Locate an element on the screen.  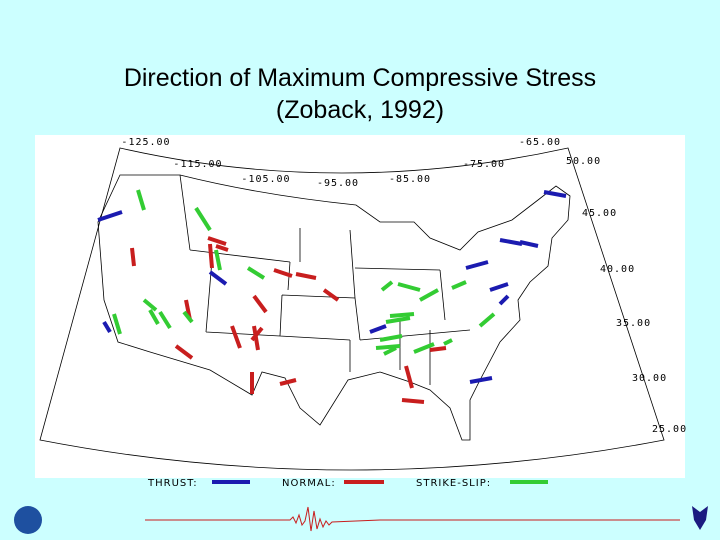
lon-label: -85.00 is located at coordinates (410, 179).